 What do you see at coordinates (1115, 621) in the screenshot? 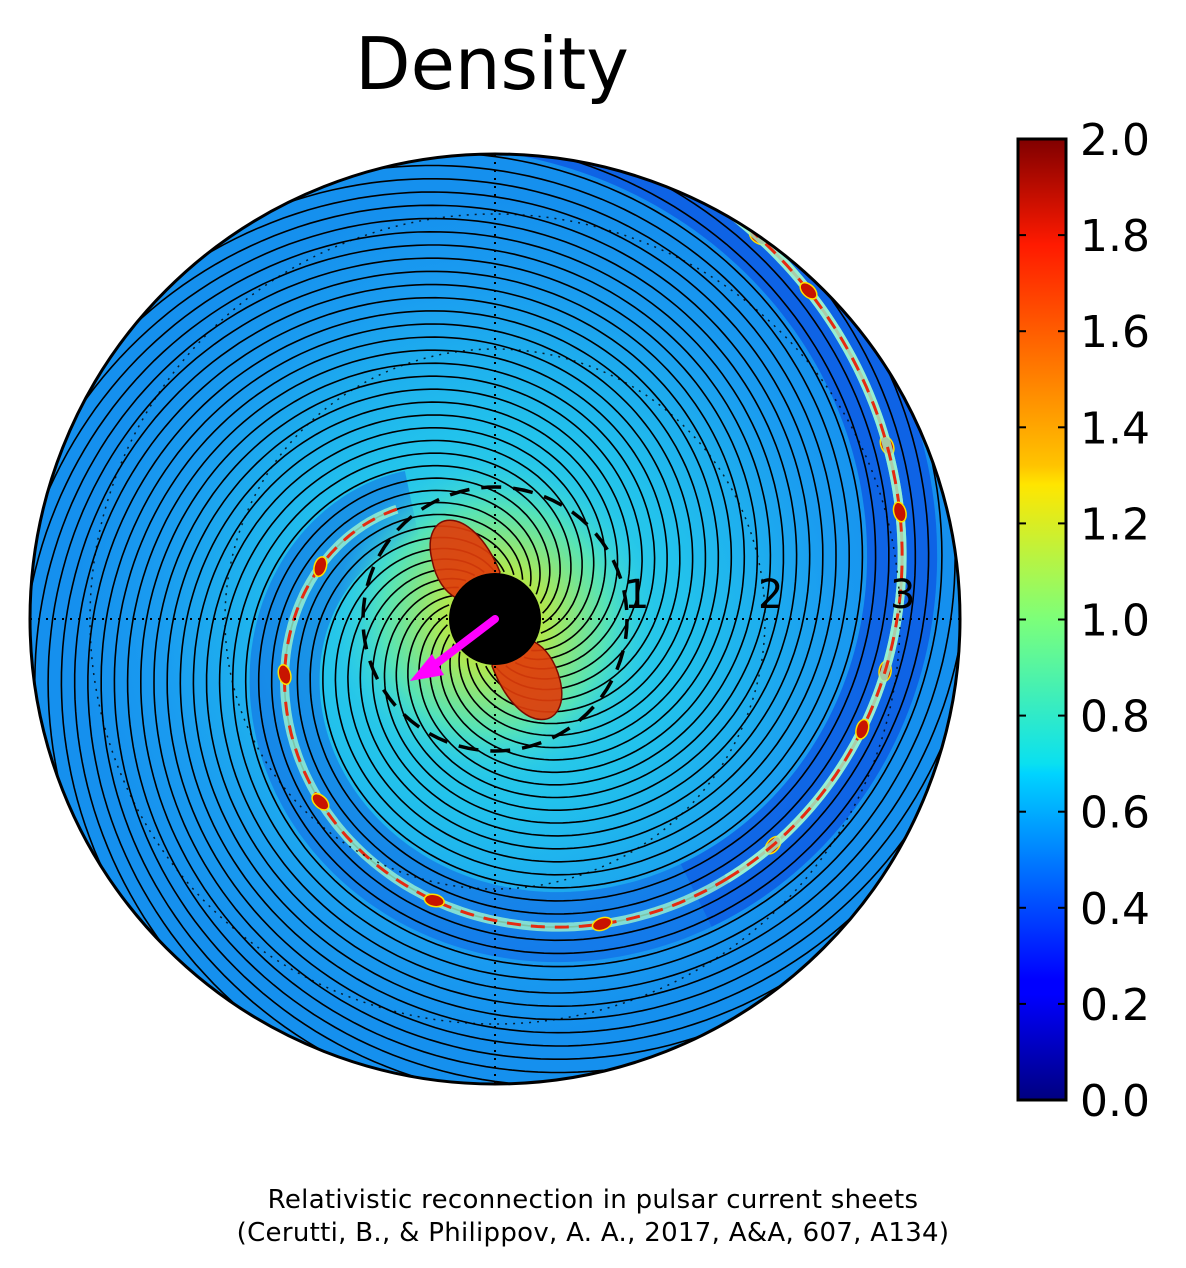
I see `colorbar-tick-label: 1.0` at bounding box center [1115, 621].